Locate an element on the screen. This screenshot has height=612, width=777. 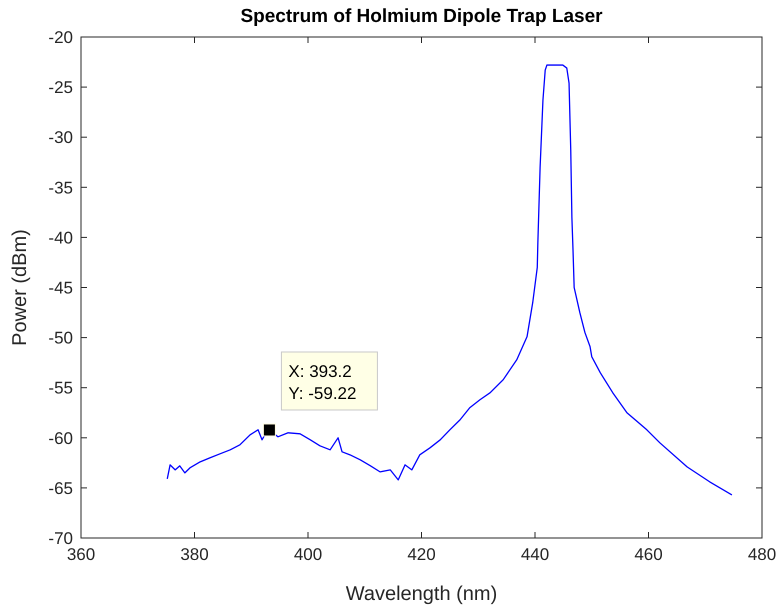
y-tick-label: -50 is located at coordinates (60, 338).